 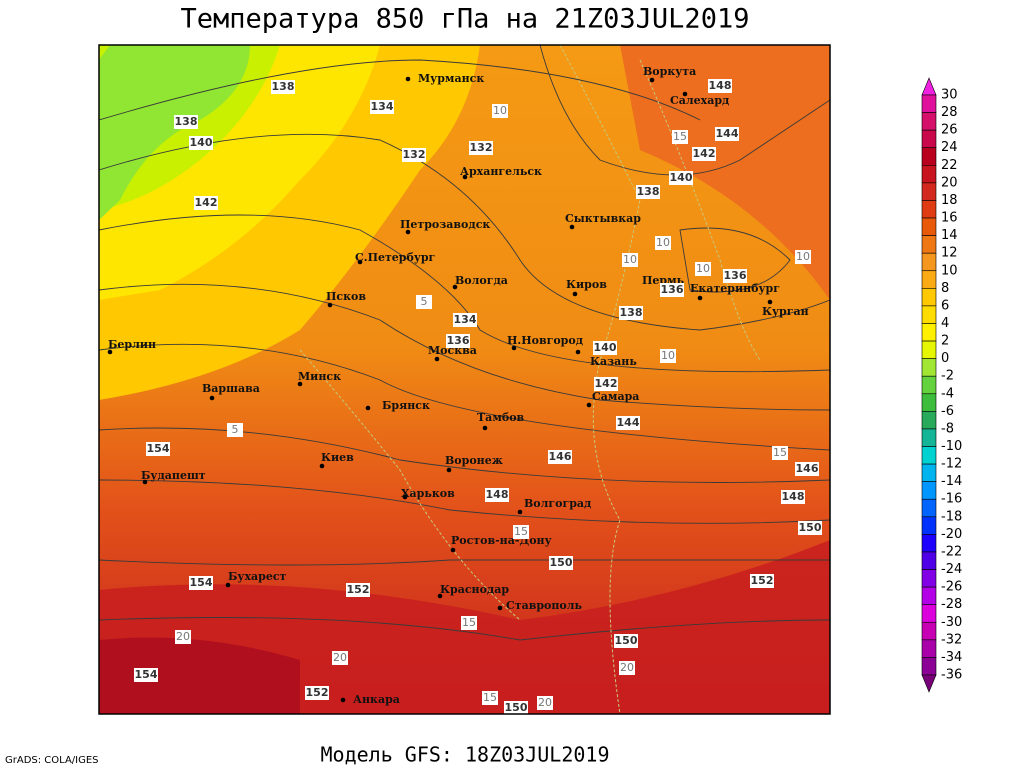 I want to click on height-contour-label: 146, so click(x=807, y=468).